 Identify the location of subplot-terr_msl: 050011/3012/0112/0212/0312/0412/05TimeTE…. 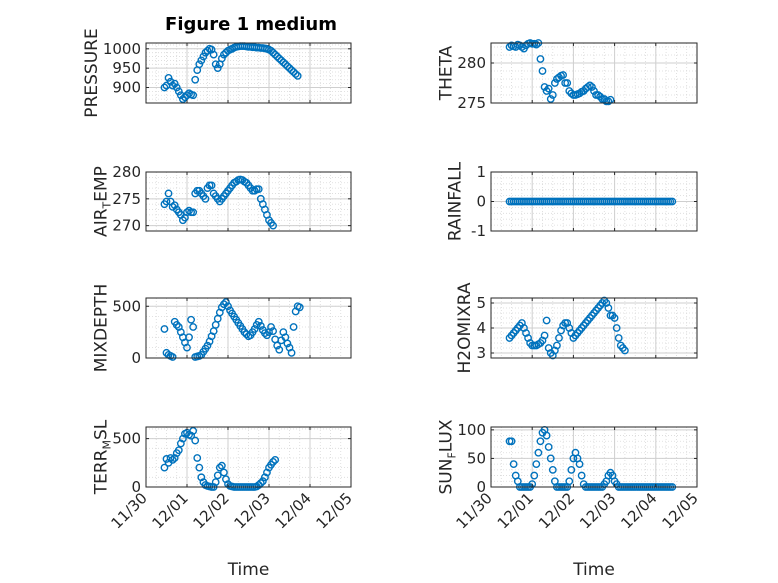
(223, 499).